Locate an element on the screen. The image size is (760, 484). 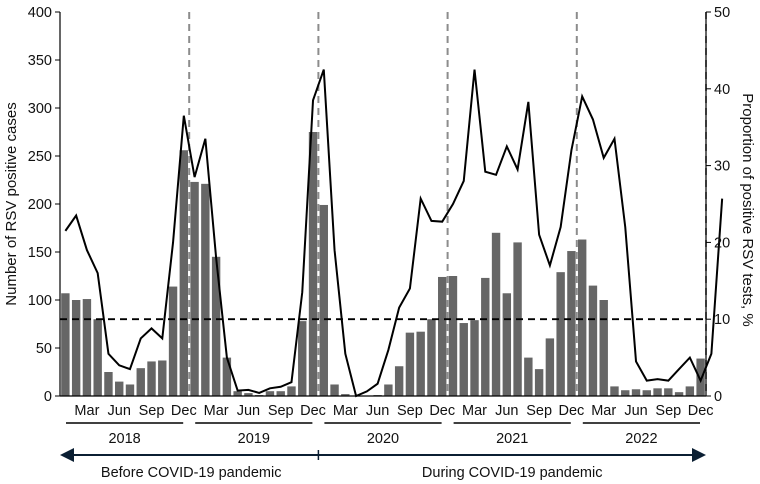
y-tick-label: 0 is located at coordinates (48, 397).